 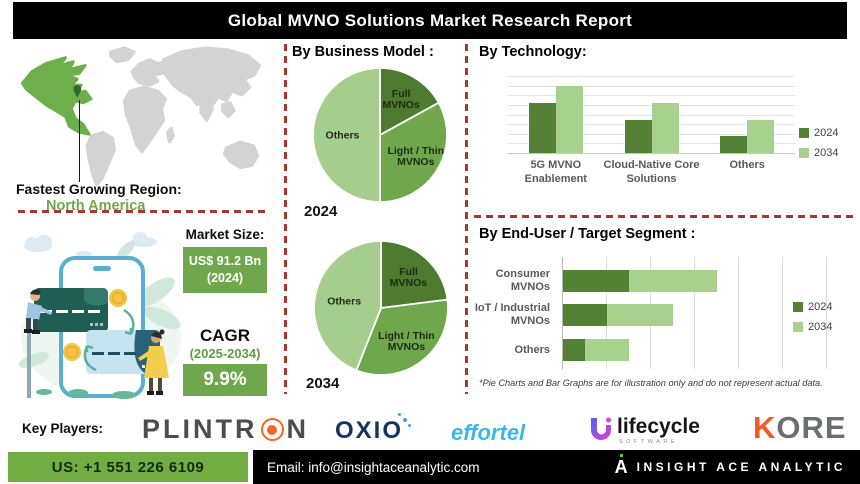 I want to click on kore-k-letter: K, so click(x=765, y=427).